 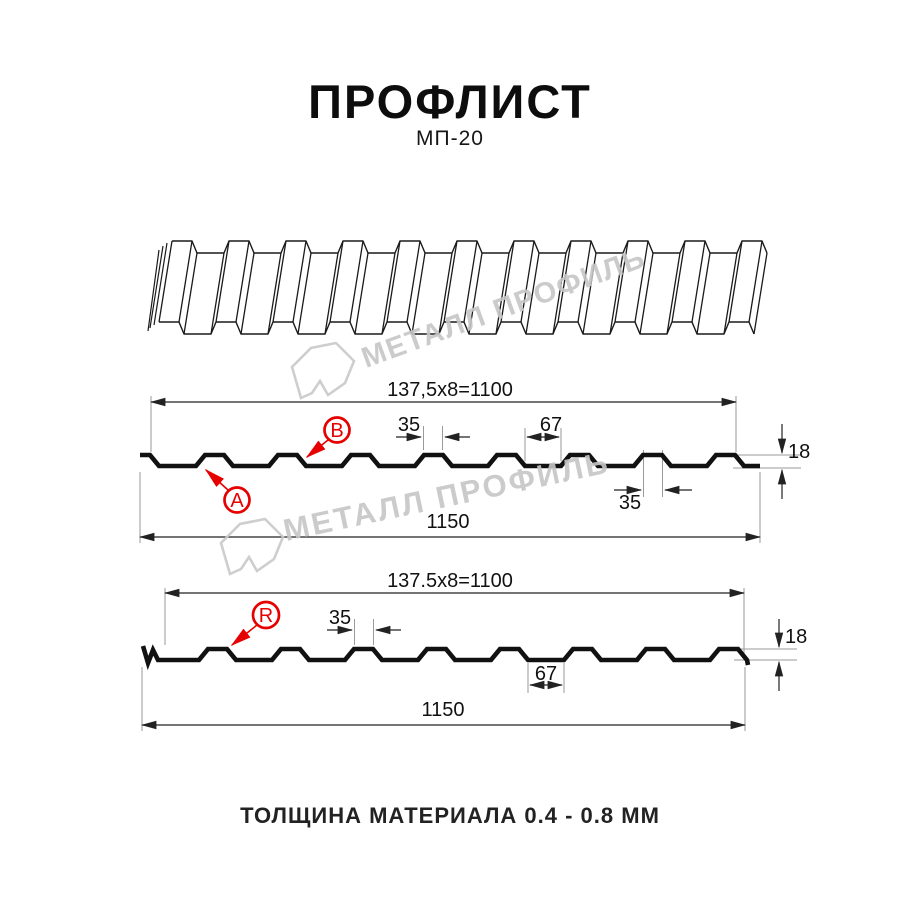 I want to click on marker-r-label: R, so click(x=266, y=616).